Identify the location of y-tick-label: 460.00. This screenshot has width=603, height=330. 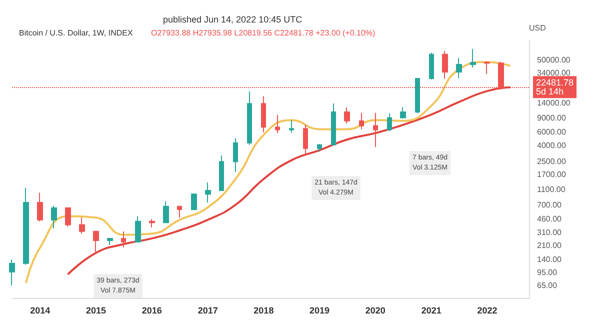
(549, 219).